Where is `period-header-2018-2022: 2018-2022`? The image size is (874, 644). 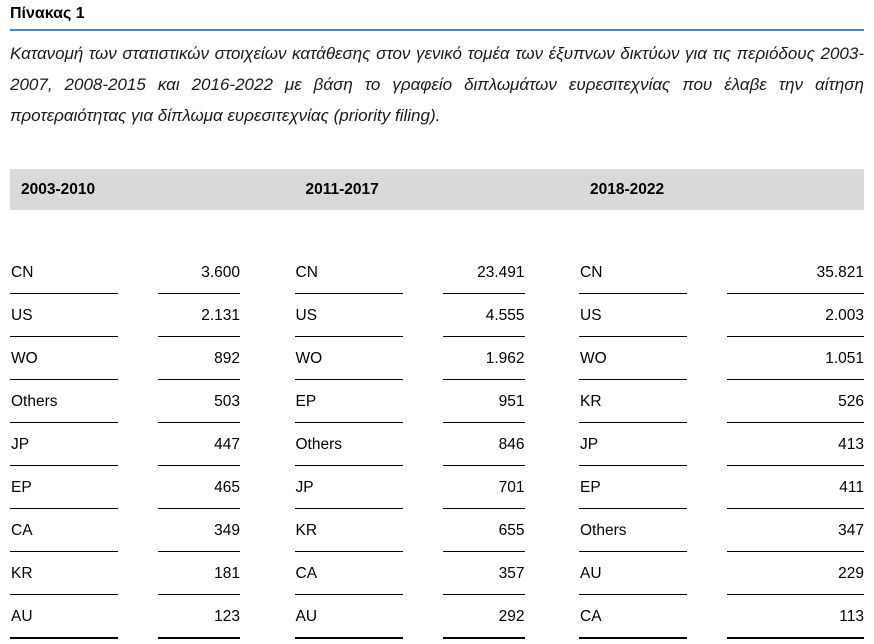 period-header-2018-2022: 2018-2022 is located at coordinates (627, 189).